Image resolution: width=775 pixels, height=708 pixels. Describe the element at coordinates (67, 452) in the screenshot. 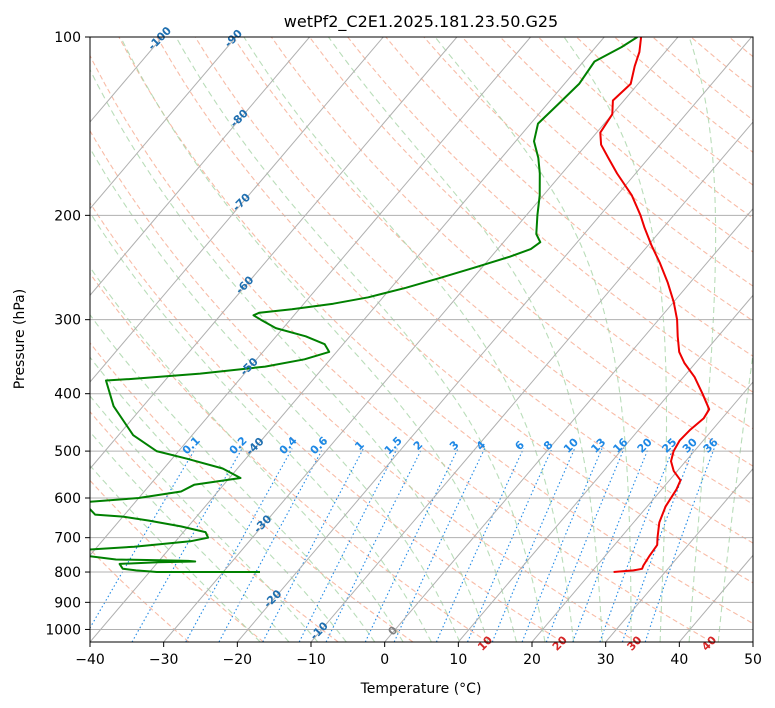

I see `y-tick-label: 500` at that location.